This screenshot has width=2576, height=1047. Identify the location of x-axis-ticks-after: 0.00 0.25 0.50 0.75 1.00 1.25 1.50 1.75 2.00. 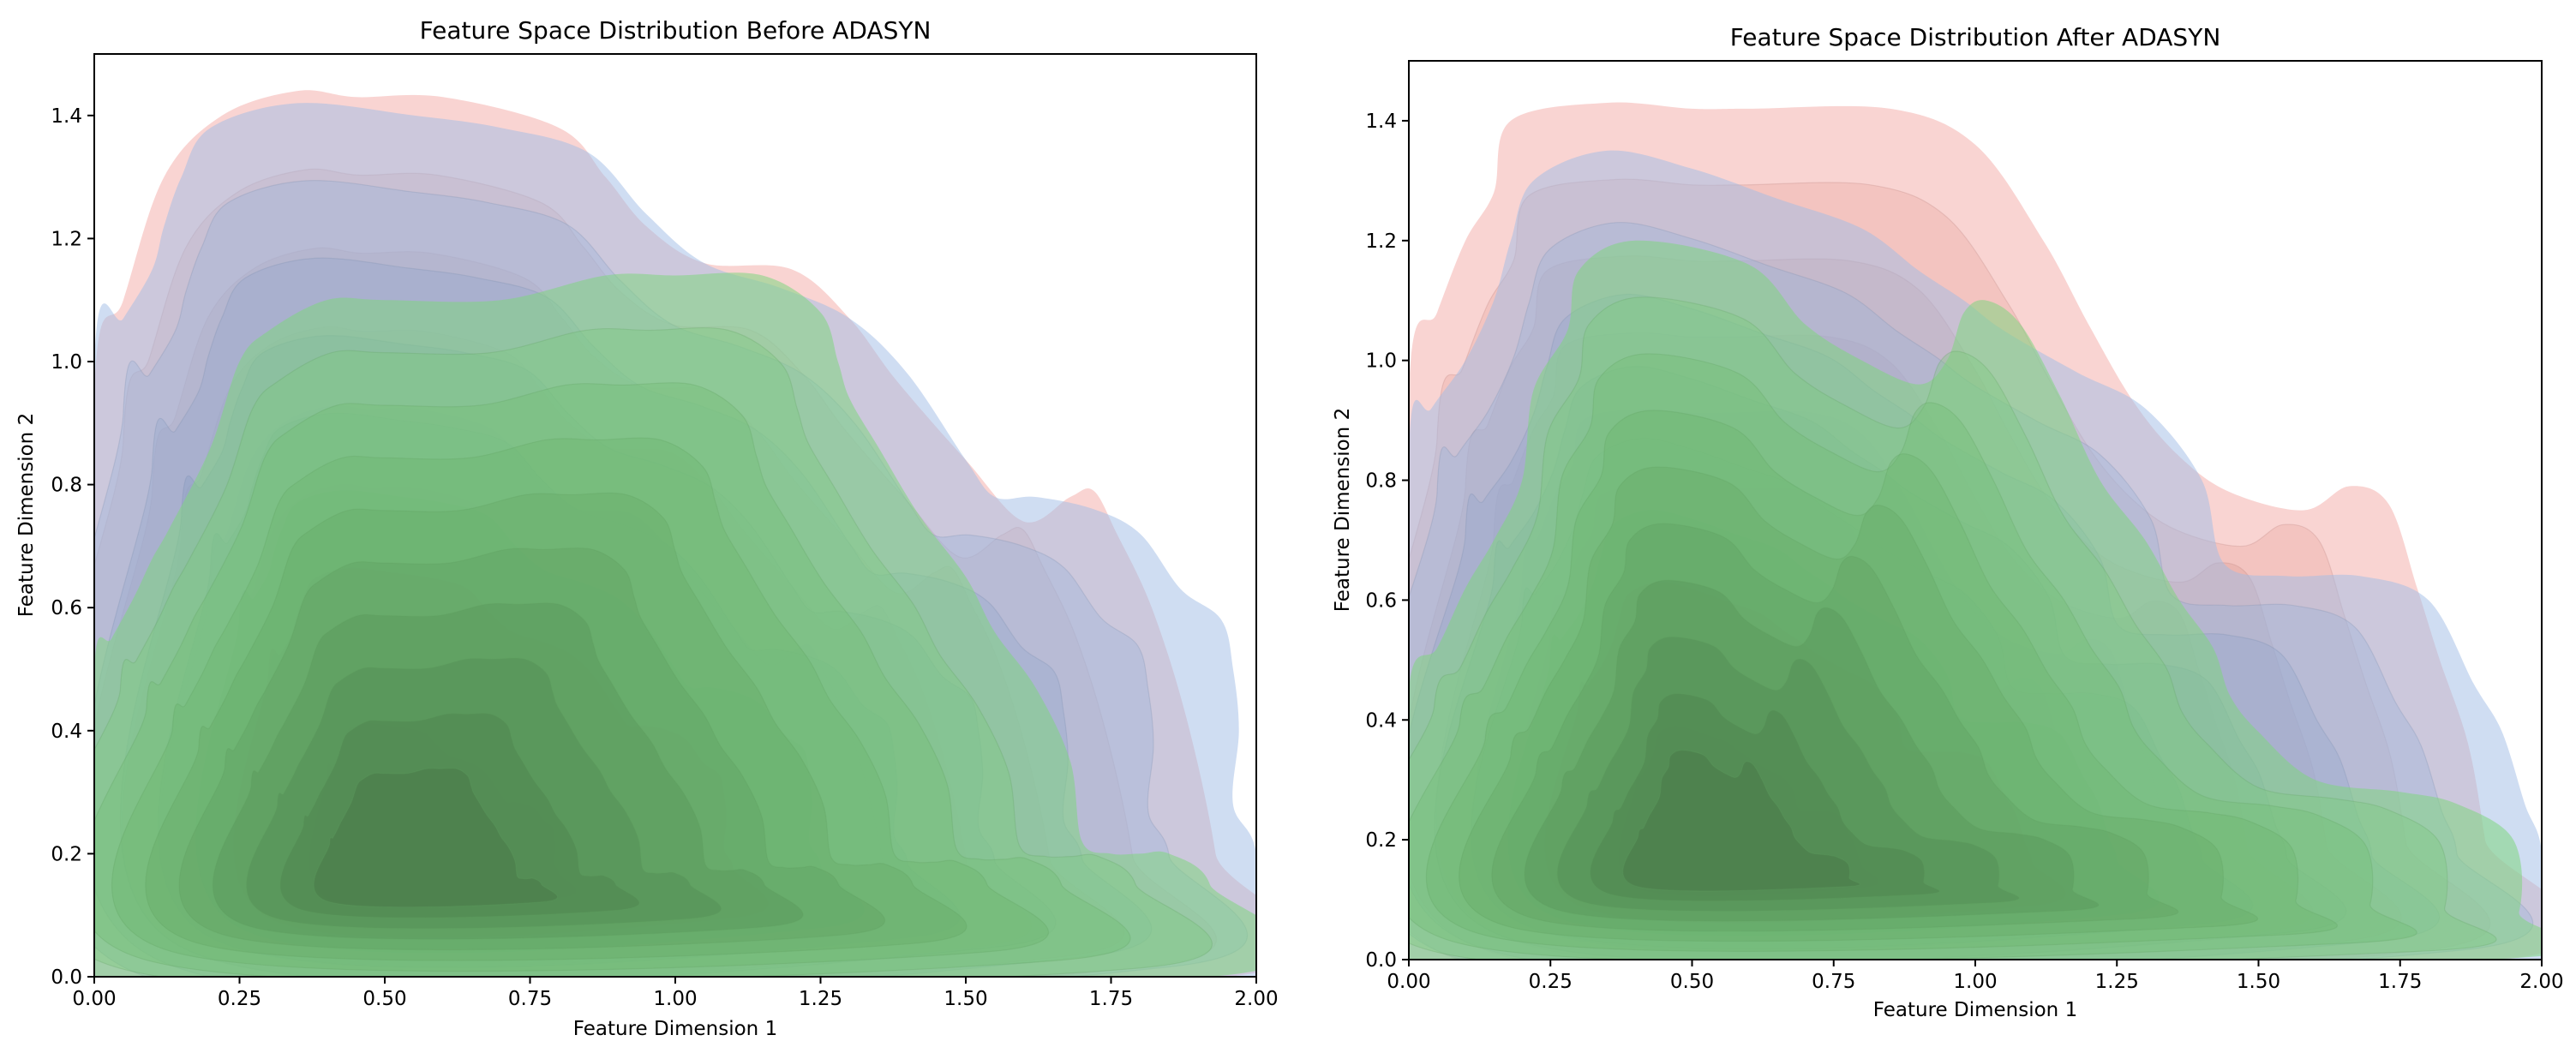
(1975, 976).